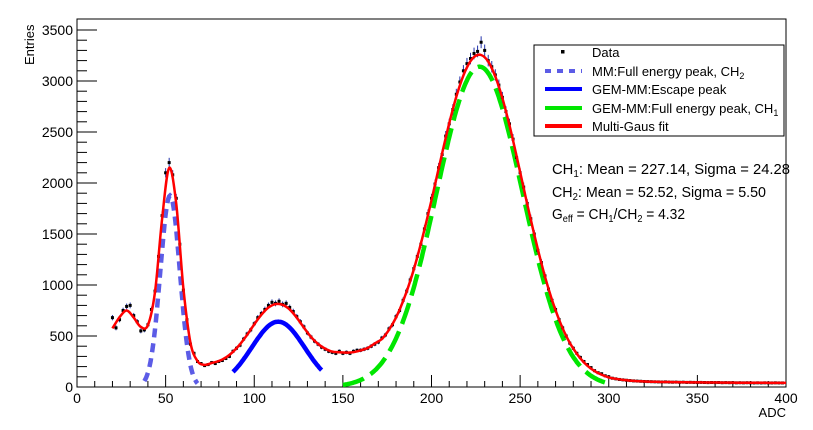  I want to click on y-axis-title: Entries, so click(29, 44).